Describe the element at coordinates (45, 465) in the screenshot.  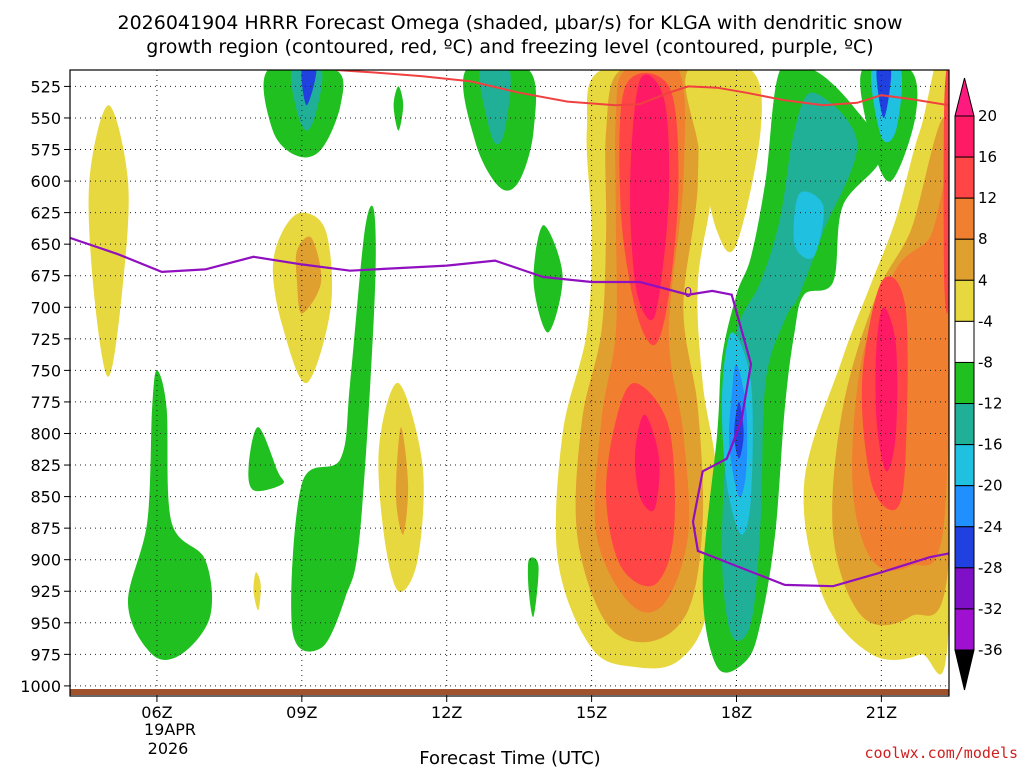
I see `y-tick-label: 825` at that location.